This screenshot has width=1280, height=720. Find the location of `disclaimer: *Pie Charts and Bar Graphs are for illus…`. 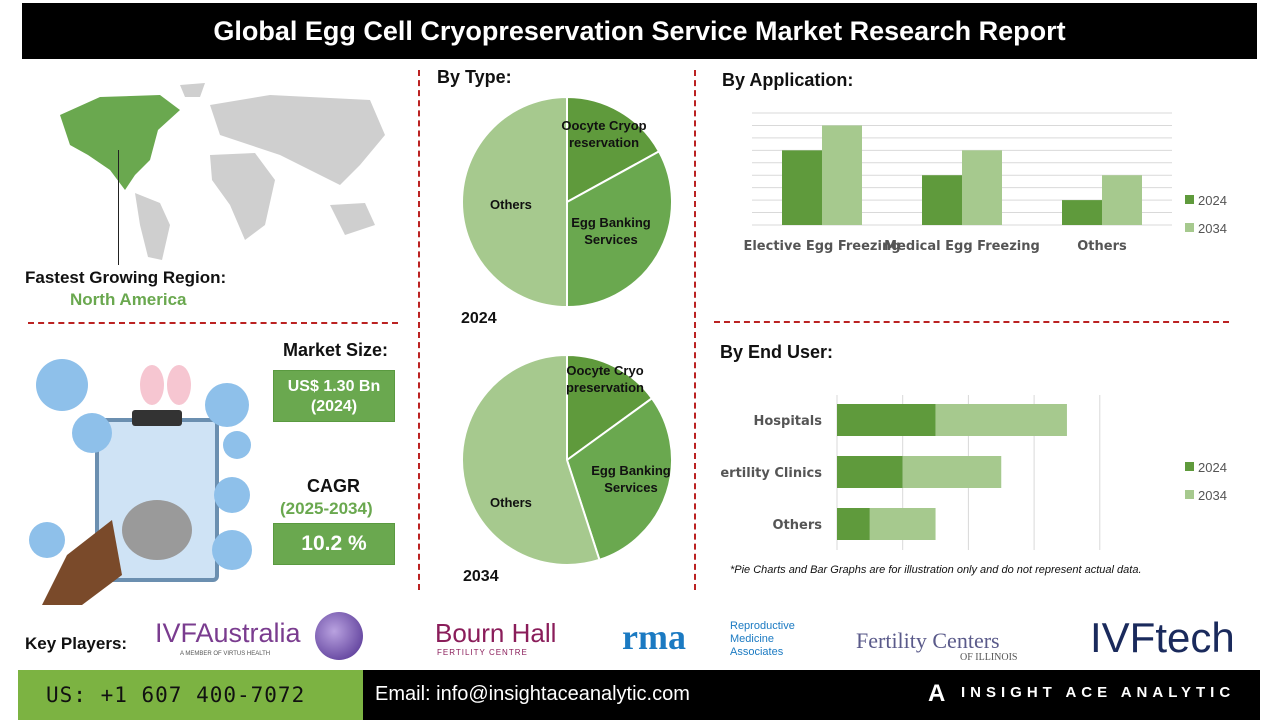

disclaimer: *Pie Charts and Bar Graphs are for illus… is located at coordinates (936, 570).